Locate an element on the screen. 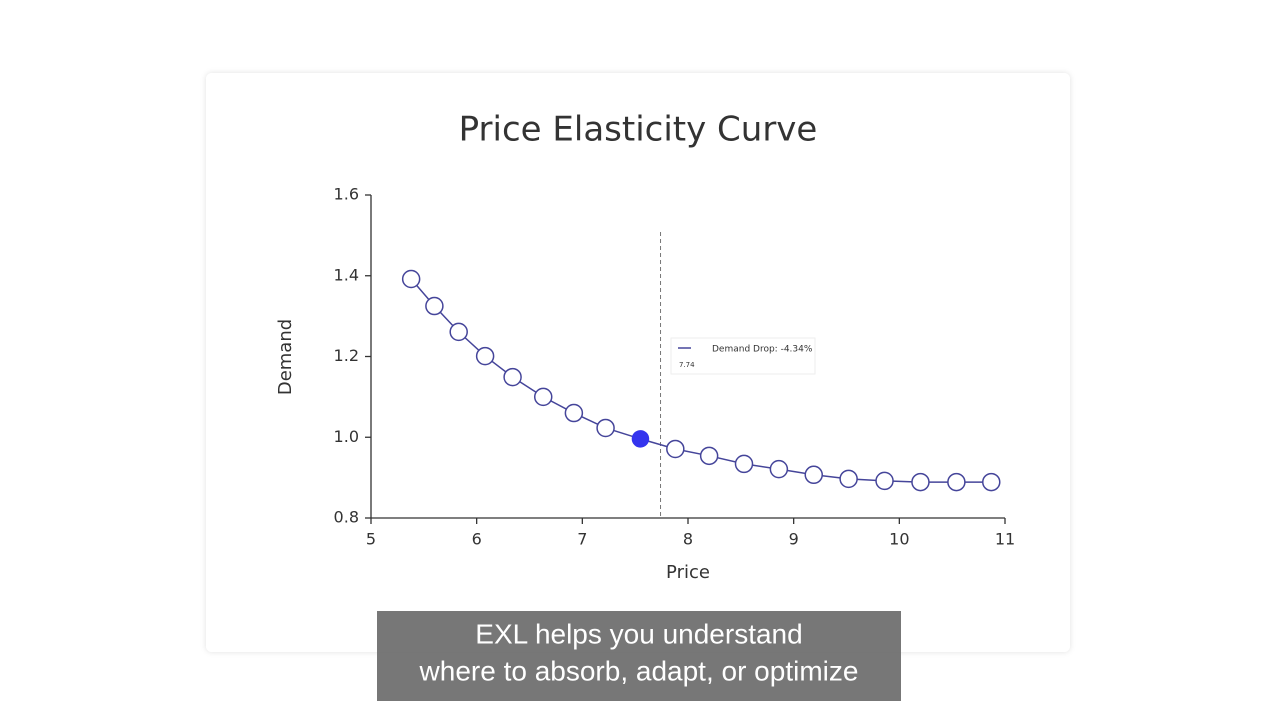 Image resolution: width=1280 pixels, height=720 pixels. caption-box is located at coordinates (639, 656).